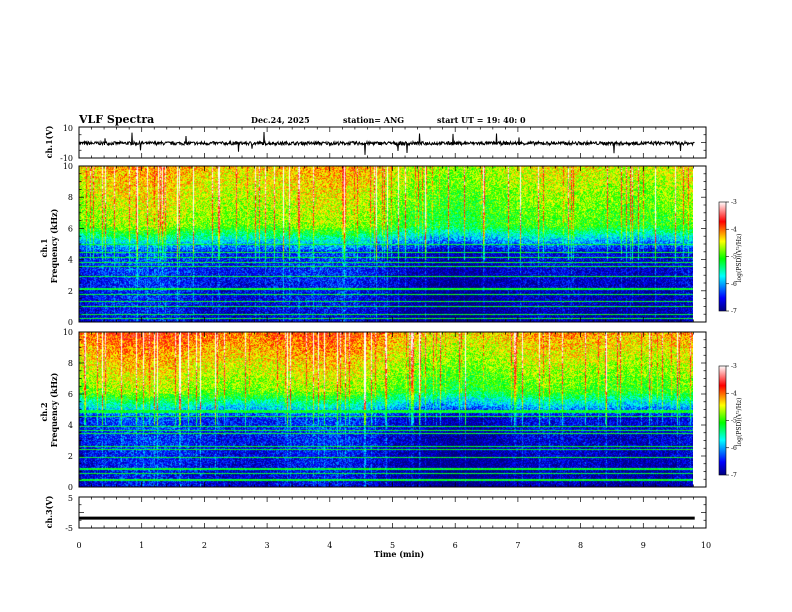 This screenshot has width=792, height=612. Describe the element at coordinates (68, 244) in the screenshot. I see `ch1-spectrogram-yticks: 0 2 4 6 8 10` at that location.